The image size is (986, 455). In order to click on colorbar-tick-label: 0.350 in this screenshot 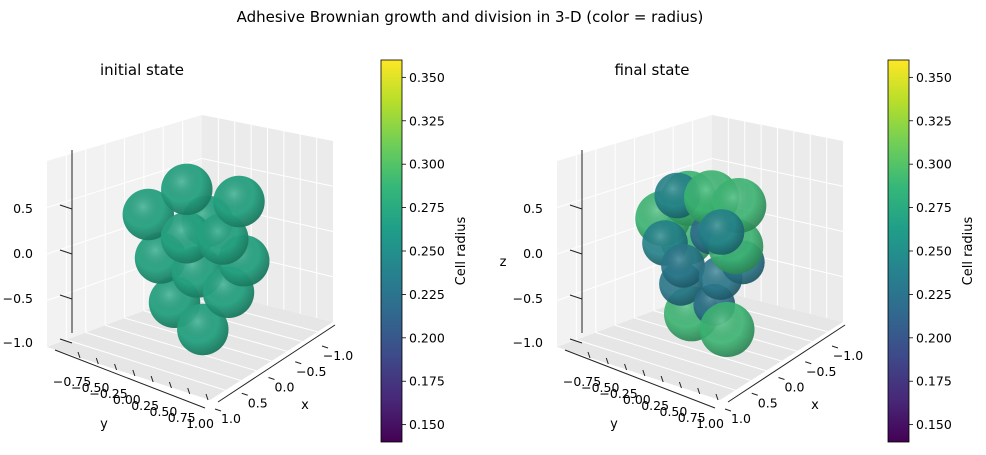, I will do `click(427, 77)`.